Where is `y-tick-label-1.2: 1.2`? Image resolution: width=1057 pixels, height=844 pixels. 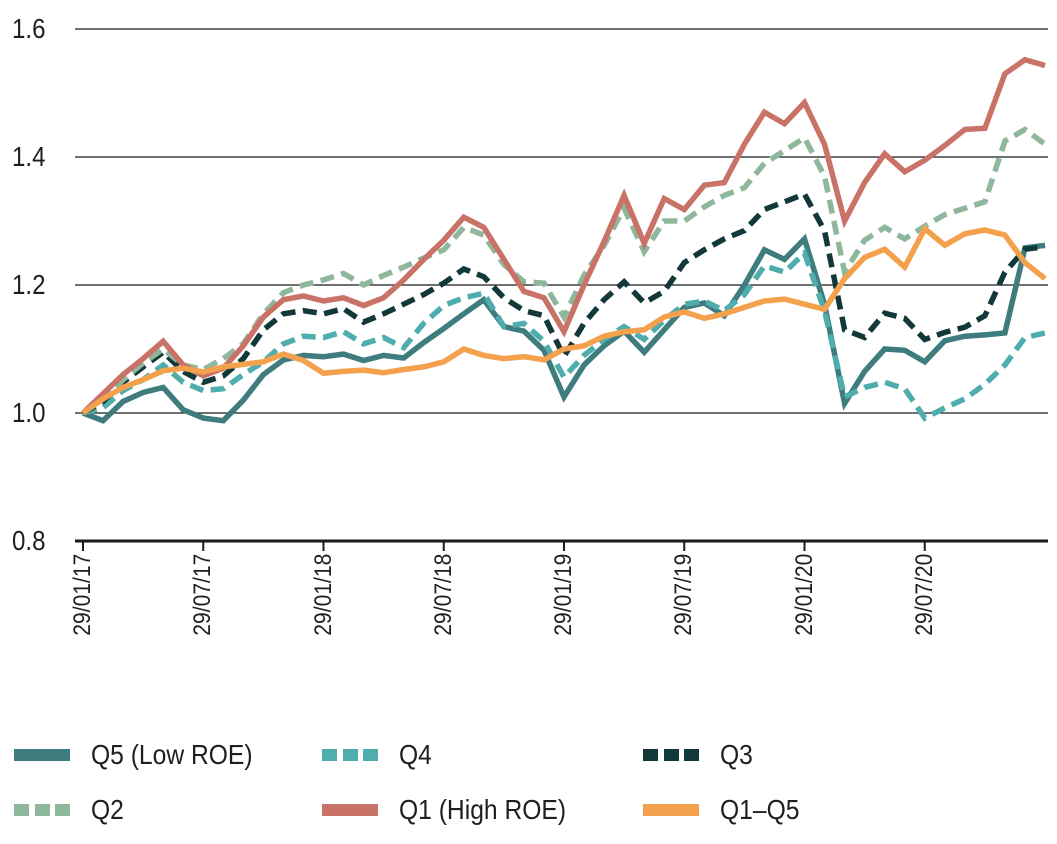
y-tick-label-1.2: 1.2 is located at coordinates (40, 285).